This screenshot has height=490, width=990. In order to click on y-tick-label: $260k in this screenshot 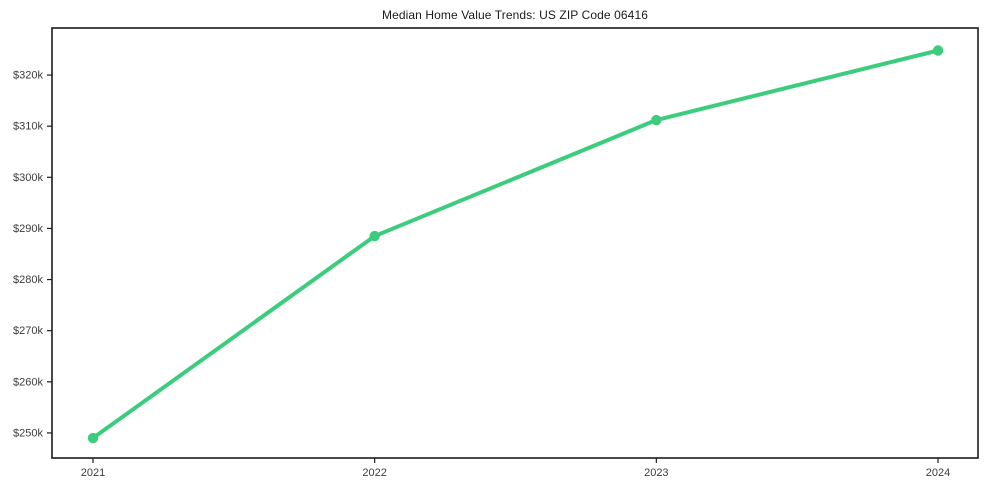, I will do `click(28, 382)`.